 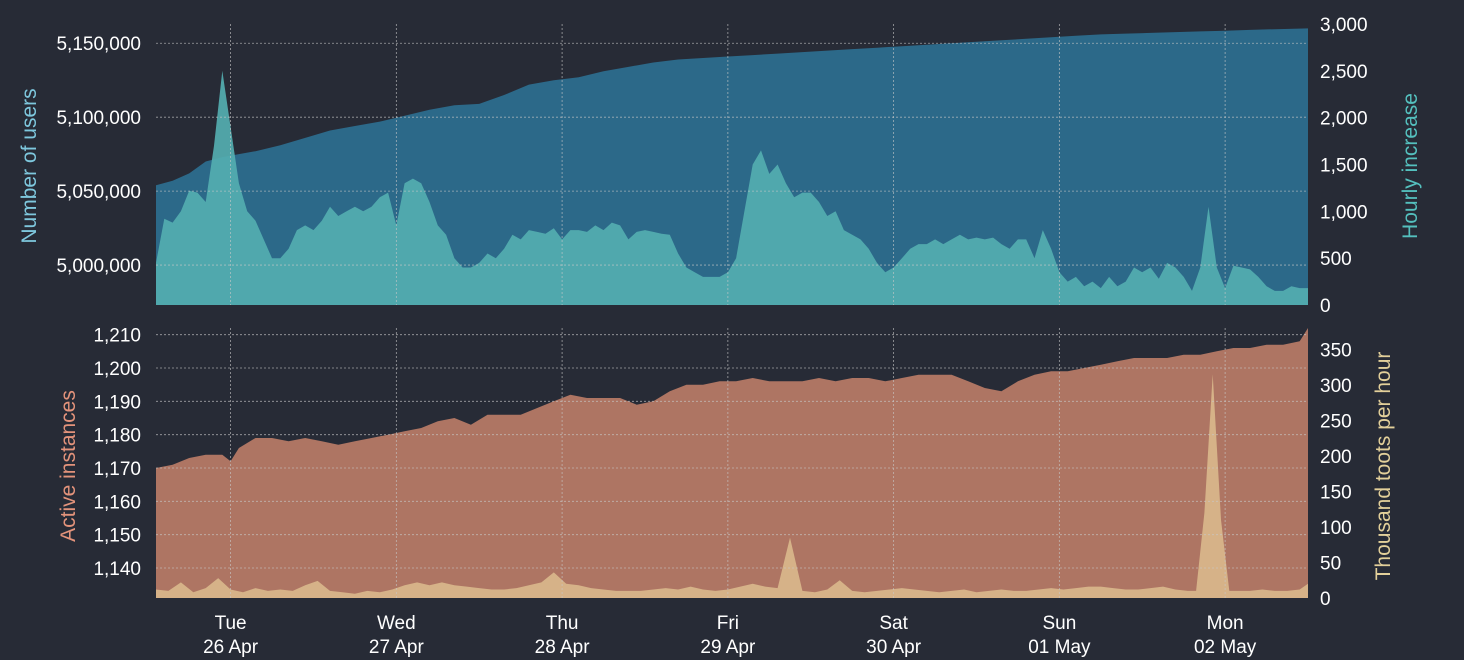 What do you see at coordinates (1059, 623) in the screenshot?
I see `x-tick-day: Sun` at bounding box center [1059, 623].